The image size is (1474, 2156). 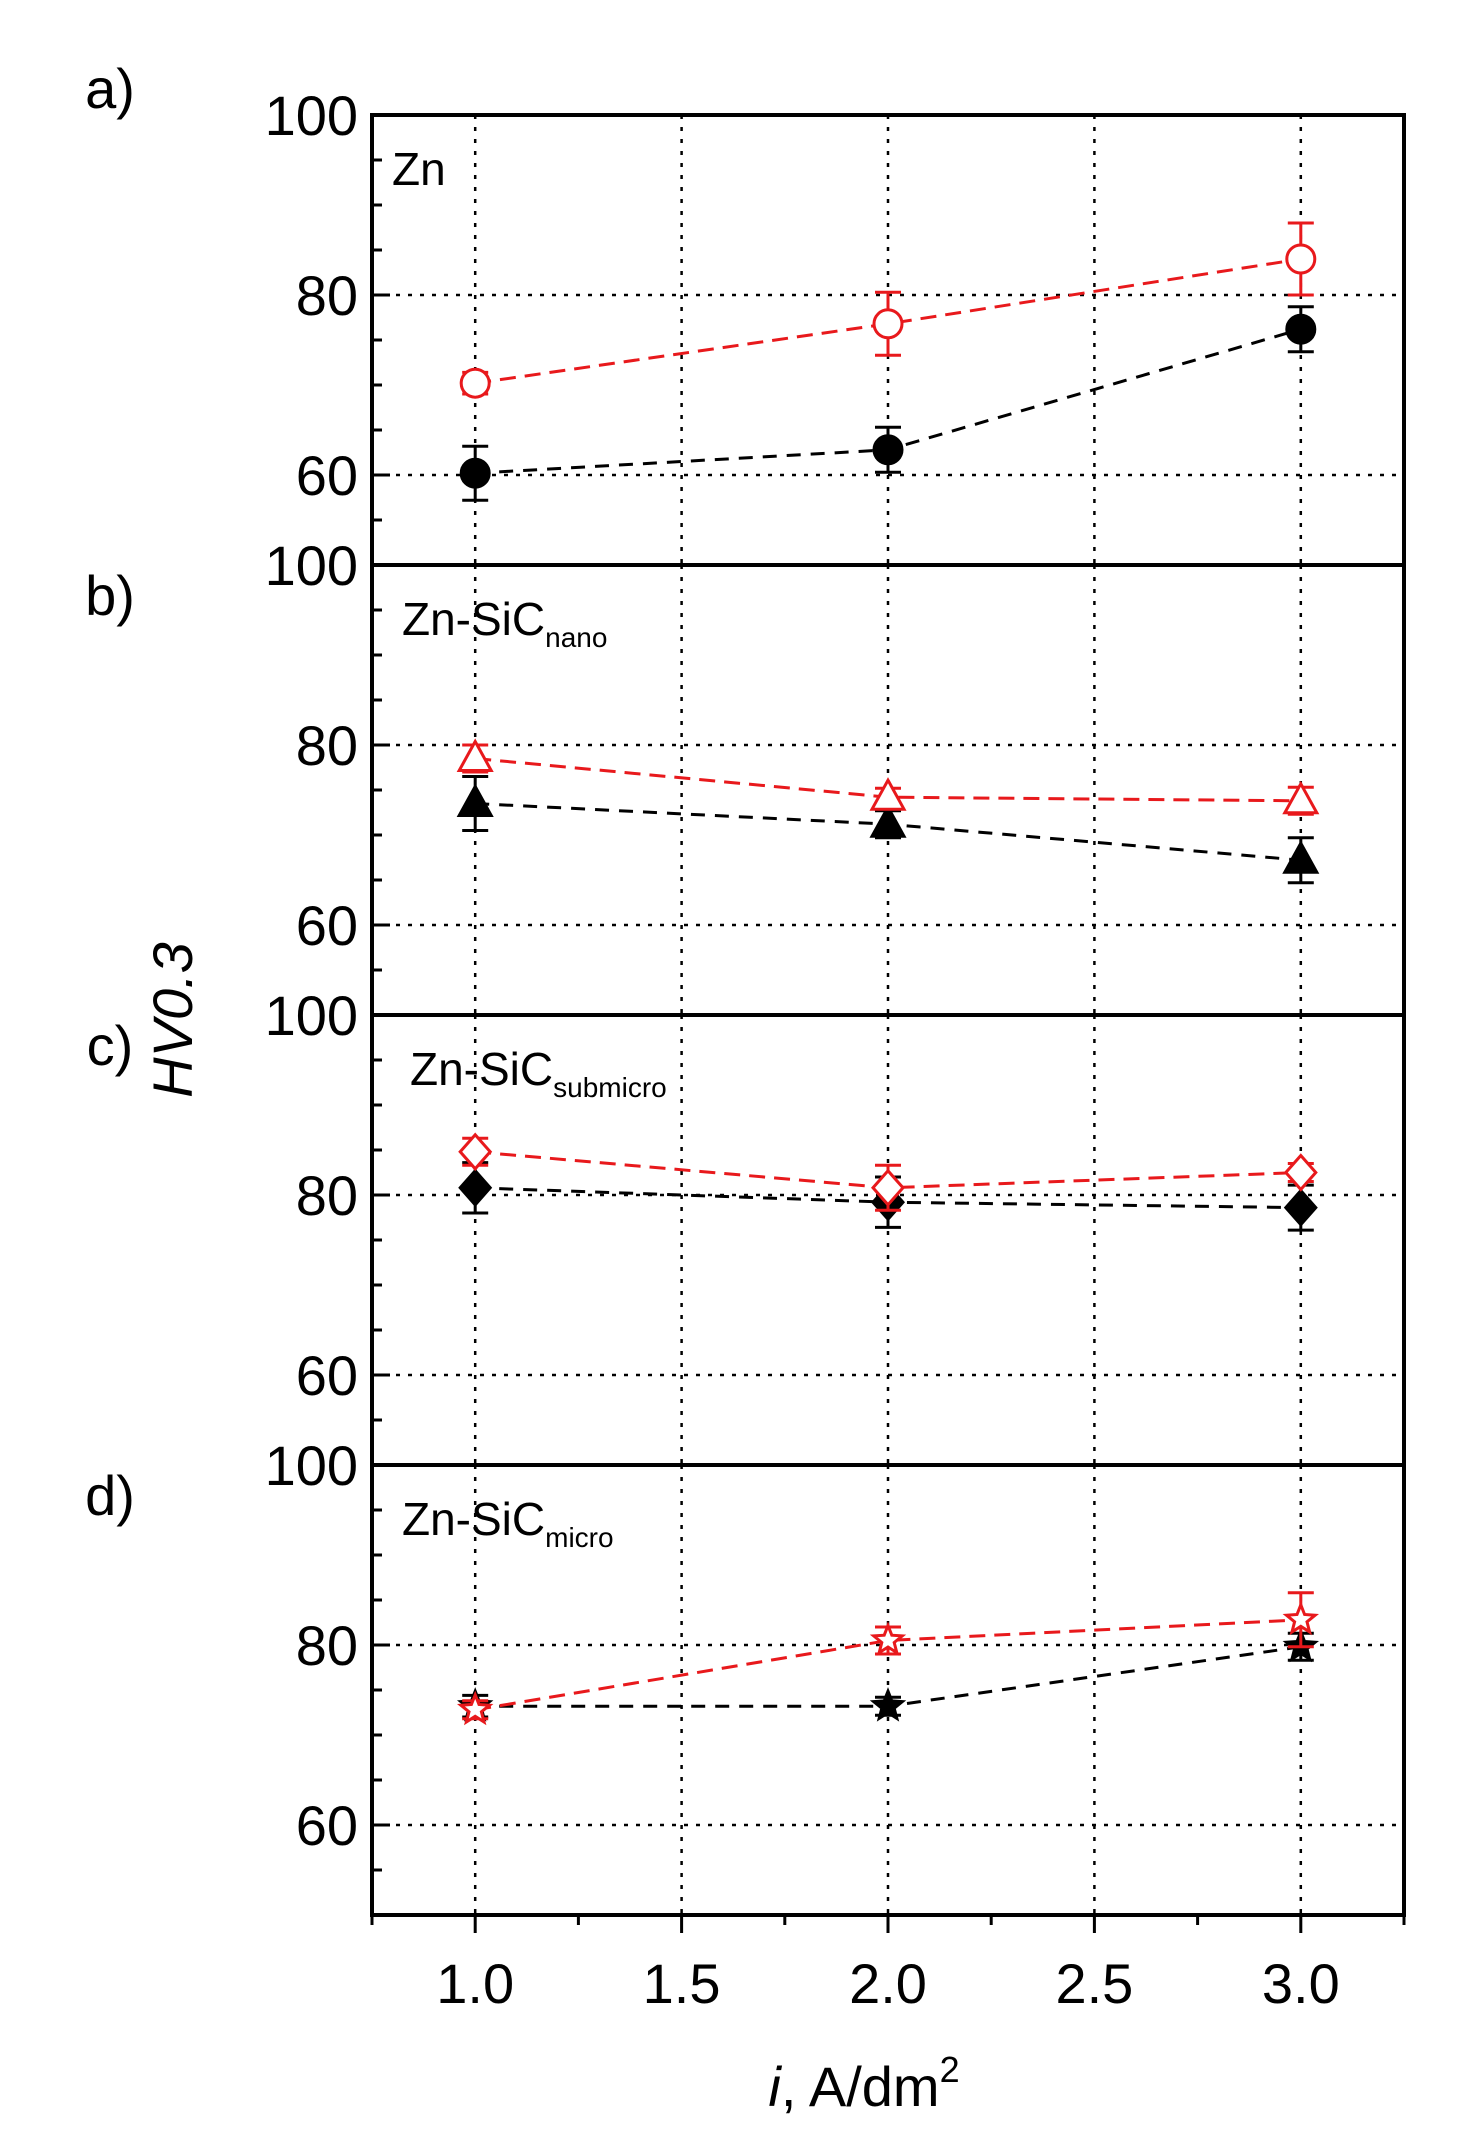 I want to click on x-axis-title: i, A/dm2, so click(x=863, y=2083).